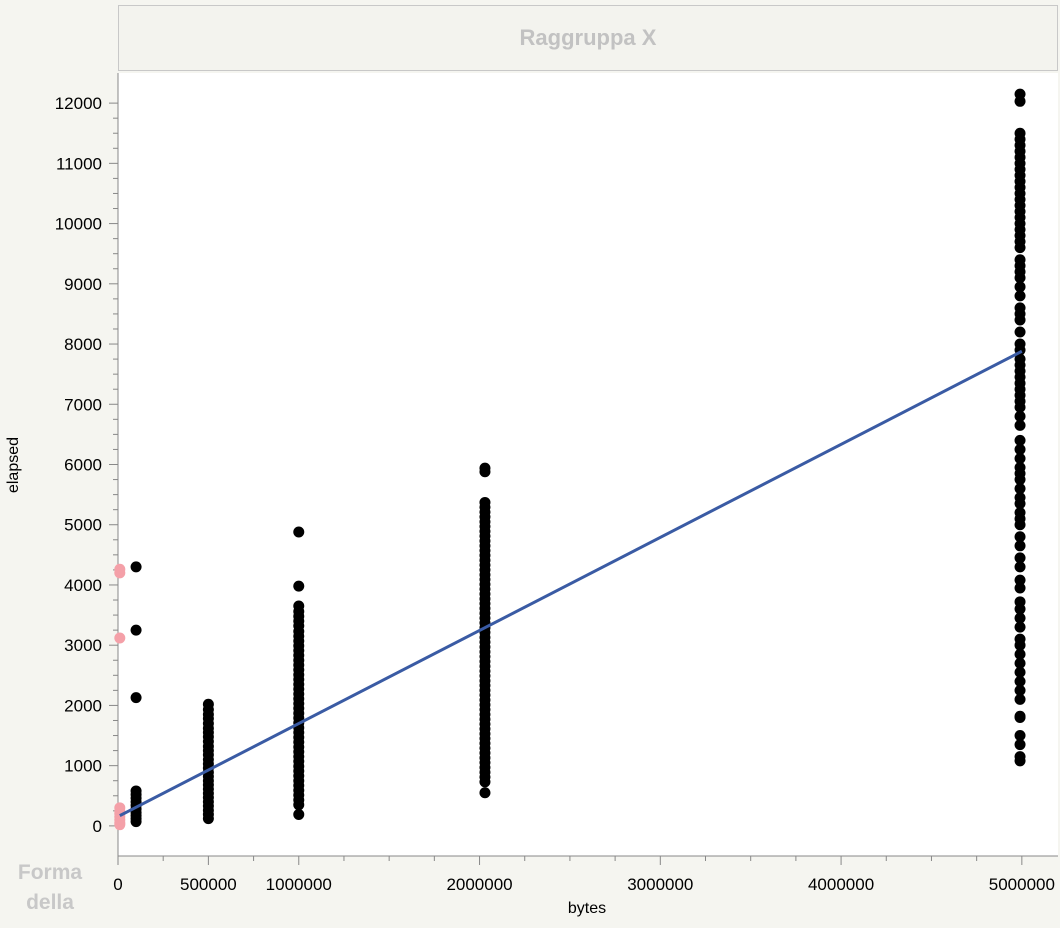 The image size is (1060, 928). Describe the element at coordinates (83, 344) in the screenshot. I see `y-tick-label: 8000` at that location.